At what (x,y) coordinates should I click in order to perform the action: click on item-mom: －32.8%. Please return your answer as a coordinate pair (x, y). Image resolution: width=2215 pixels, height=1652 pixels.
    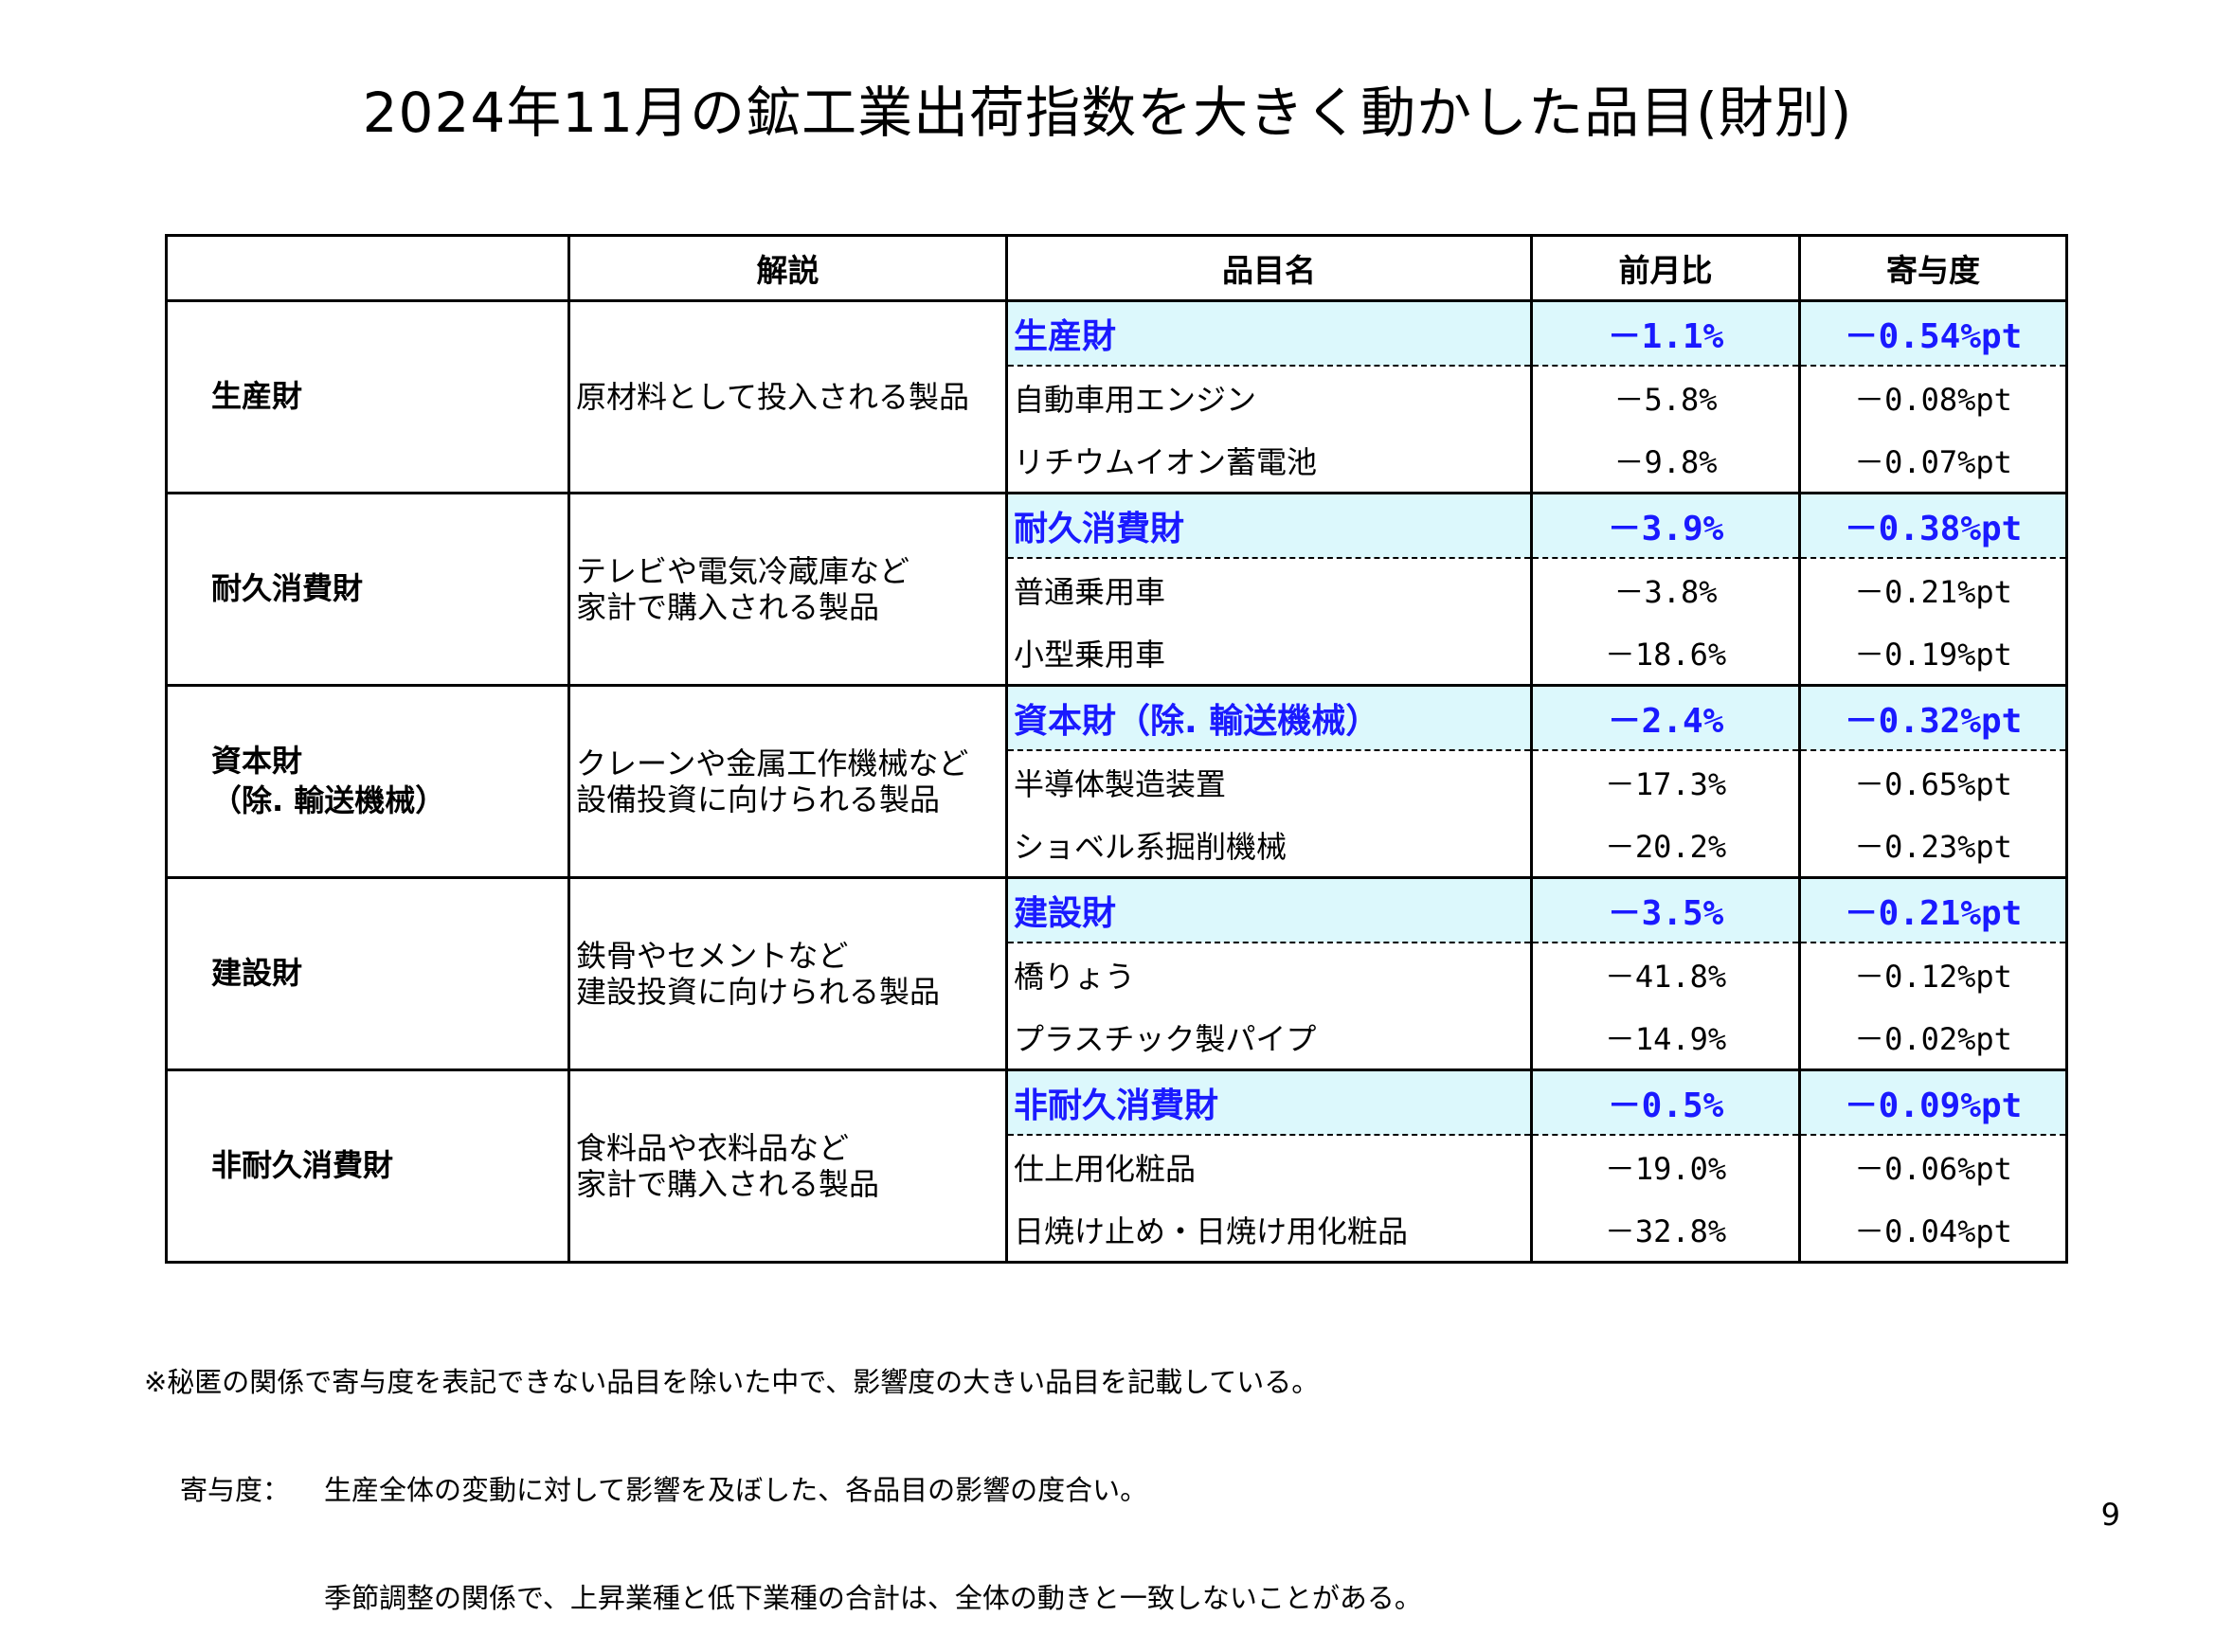
    Looking at the image, I should click on (1666, 1231).